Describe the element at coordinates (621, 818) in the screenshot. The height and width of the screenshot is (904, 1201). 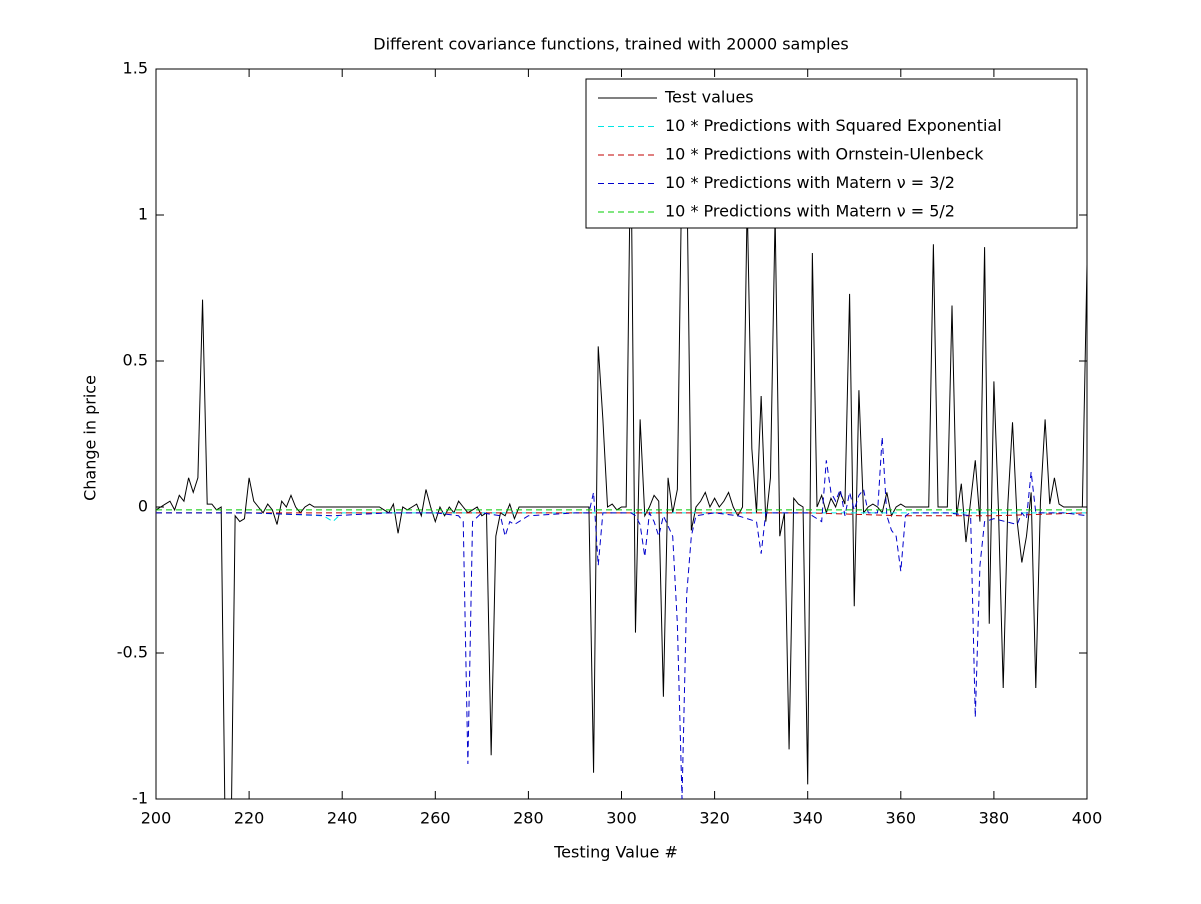
I see `x-tick-label: 300` at that location.